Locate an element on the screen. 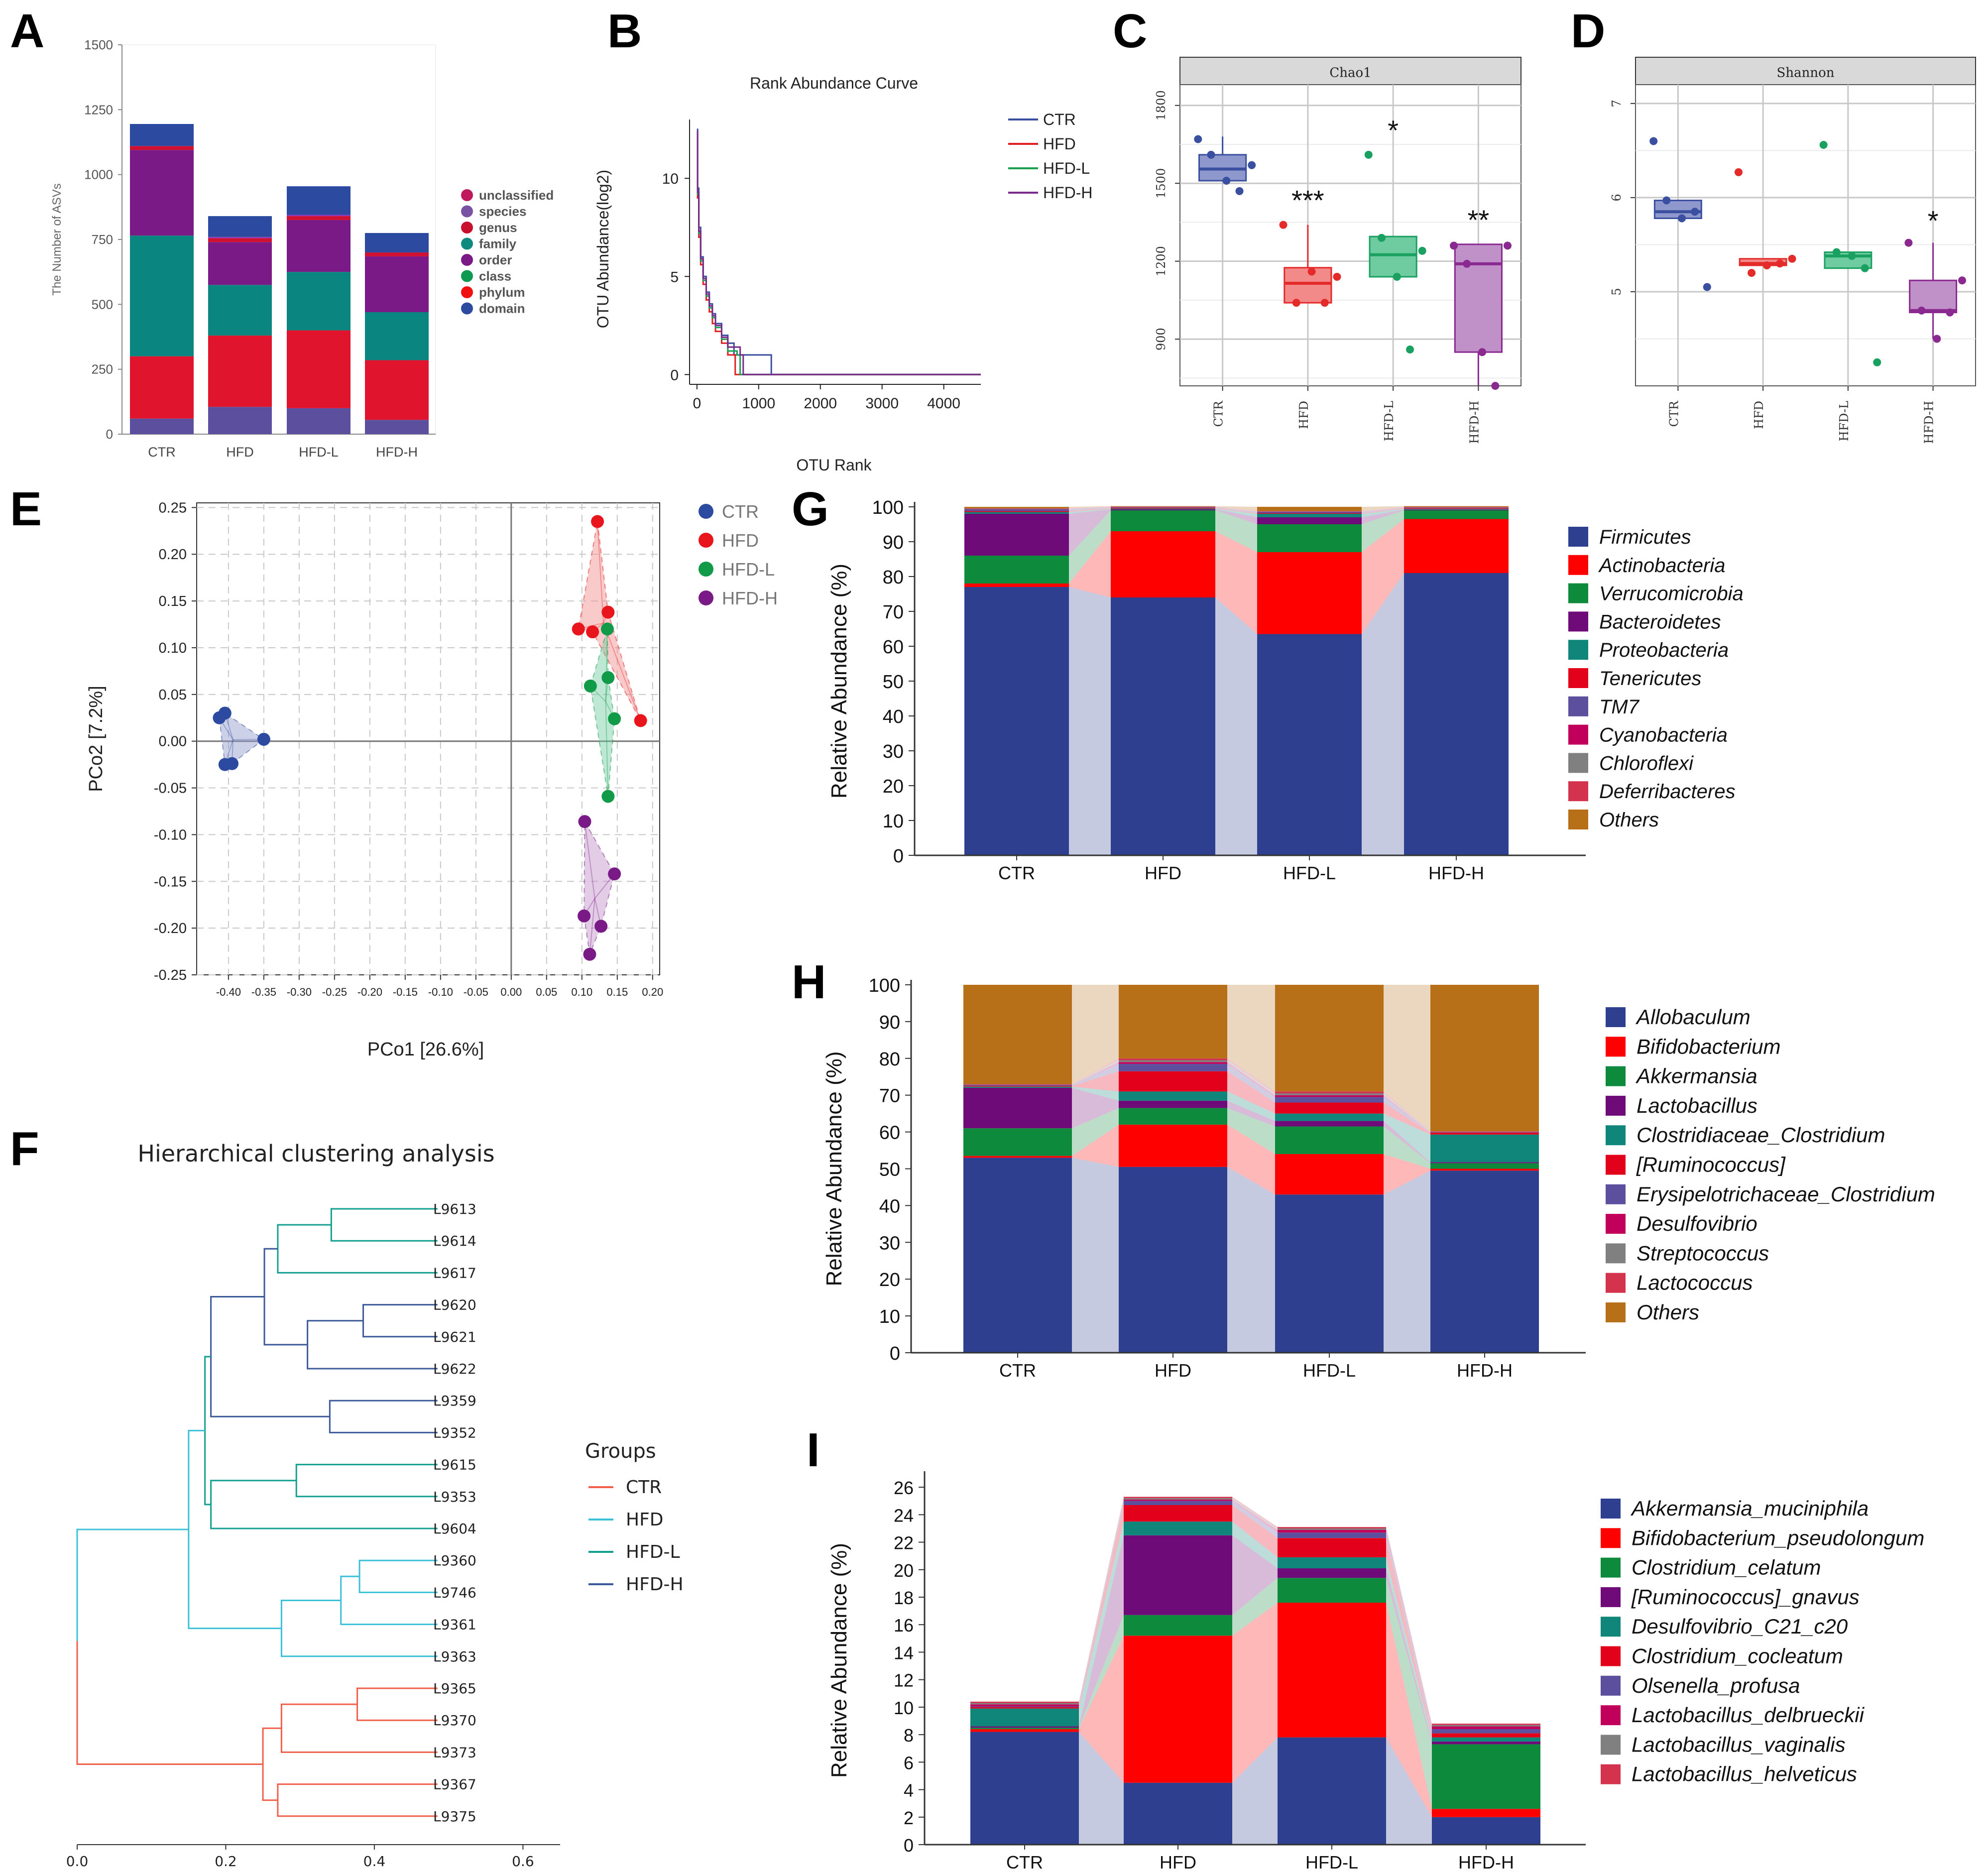  x-tick-label: 0.05 is located at coordinates (546, 992).